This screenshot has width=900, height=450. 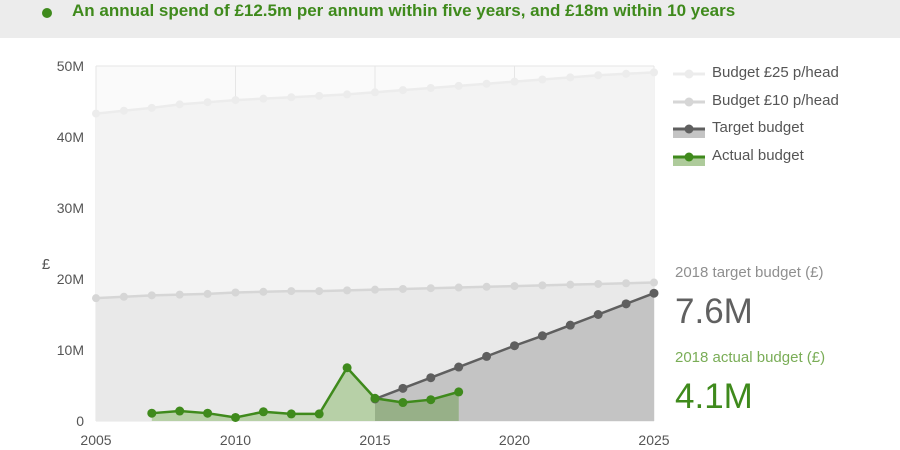 I want to click on x-tick-label: 2025, so click(x=653, y=440).